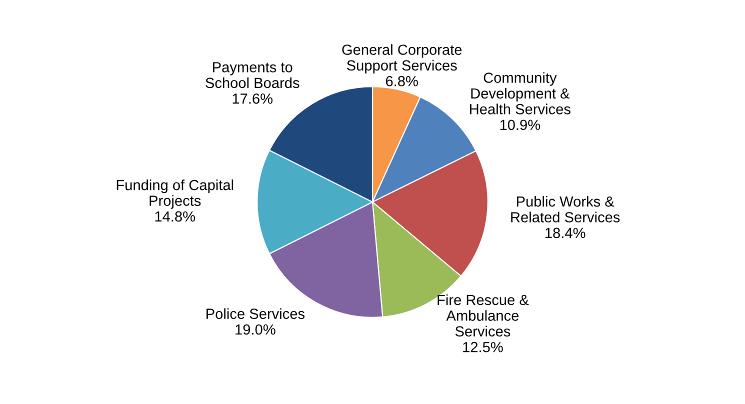  What do you see at coordinates (175, 216) in the screenshot?
I see `data-label: 14.8%` at bounding box center [175, 216].